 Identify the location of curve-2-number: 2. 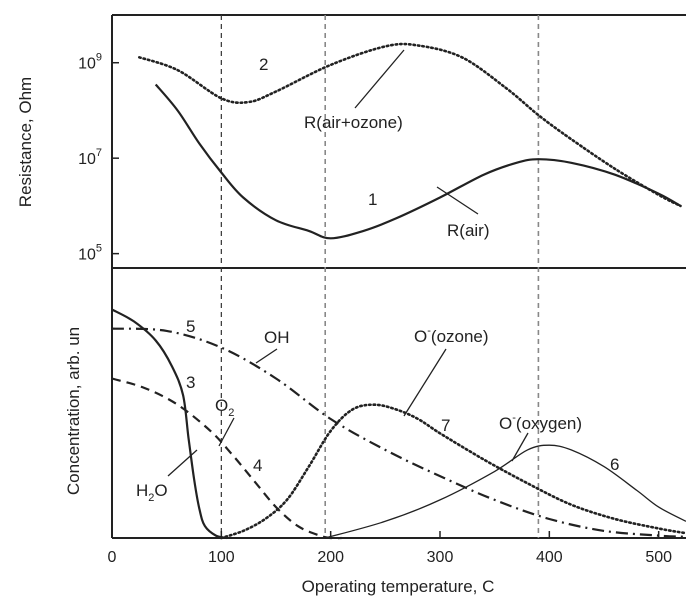
(263, 64).